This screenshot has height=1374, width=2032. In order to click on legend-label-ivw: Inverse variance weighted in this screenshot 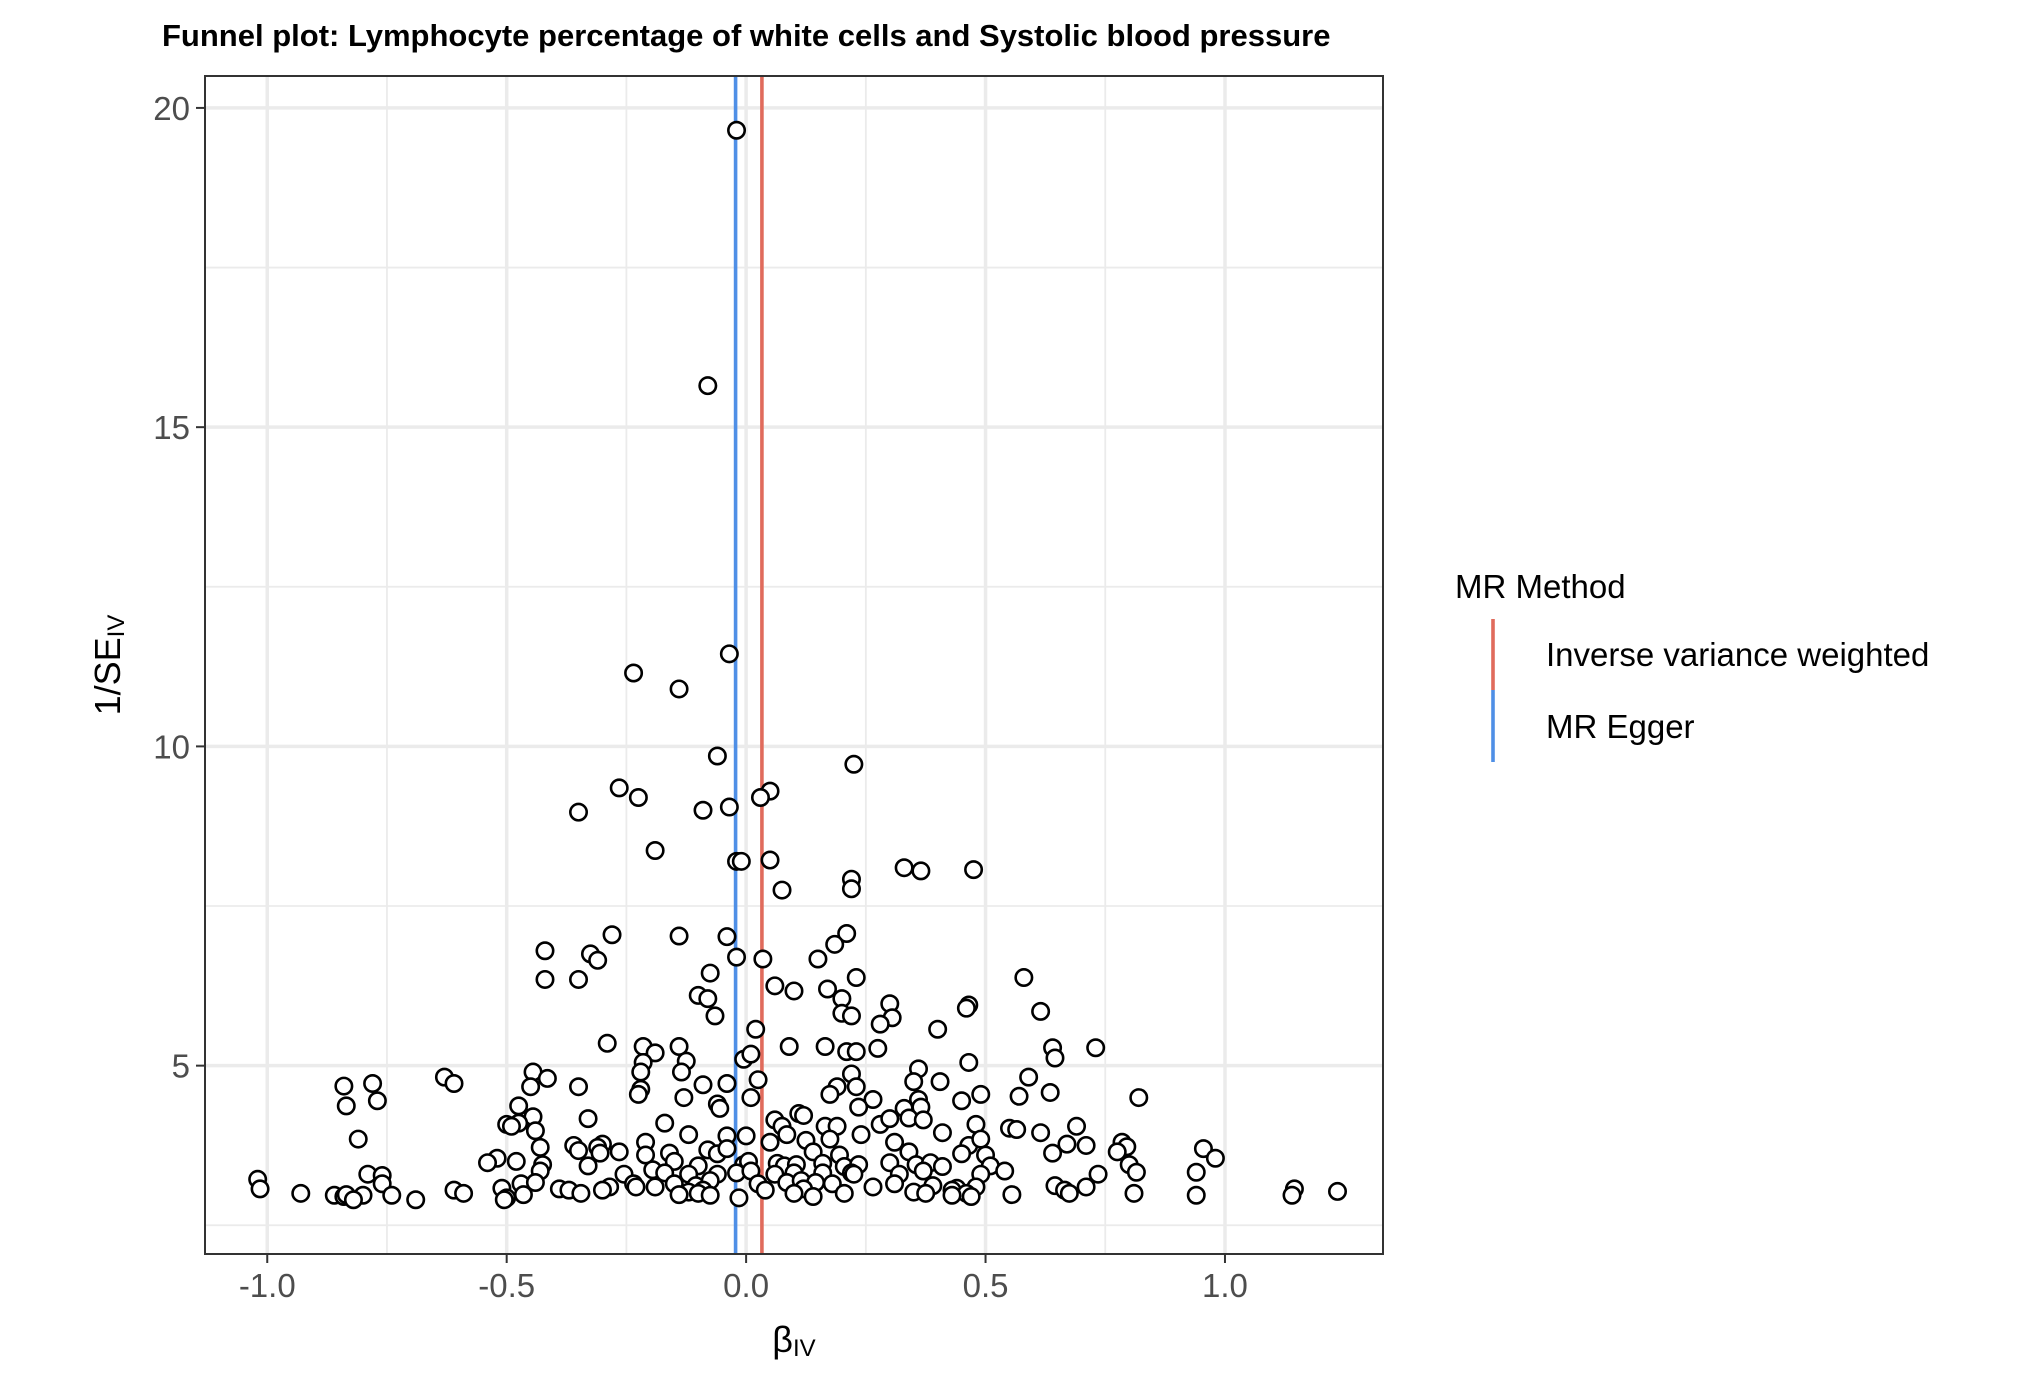, I will do `click(1737, 654)`.